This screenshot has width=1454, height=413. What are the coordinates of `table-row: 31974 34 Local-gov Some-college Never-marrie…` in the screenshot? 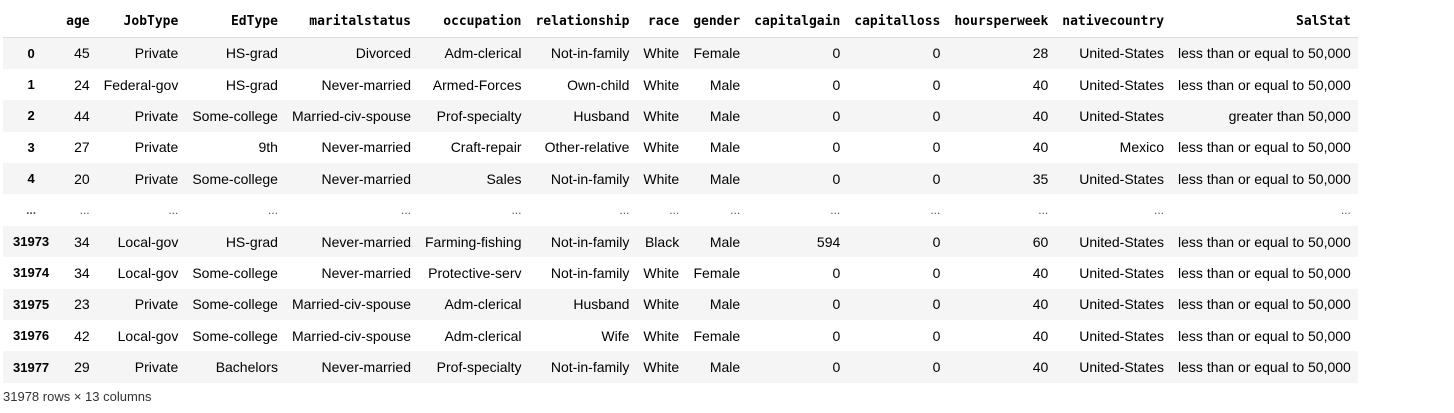 It's located at (680, 273).